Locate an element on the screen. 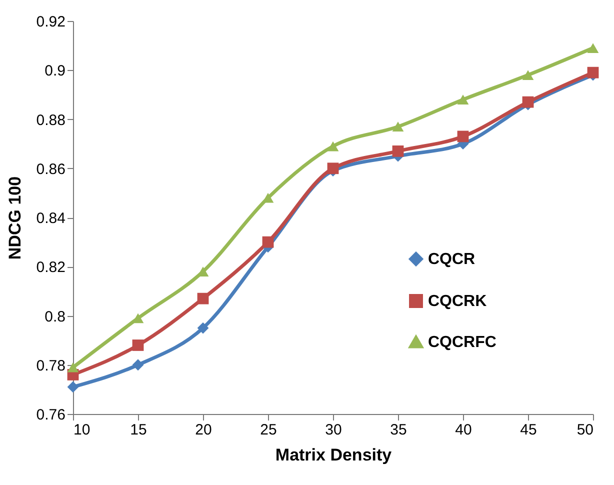 The height and width of the screenshot is (485, 614). legend-label: CQCR is located at coordinates (452, 259).